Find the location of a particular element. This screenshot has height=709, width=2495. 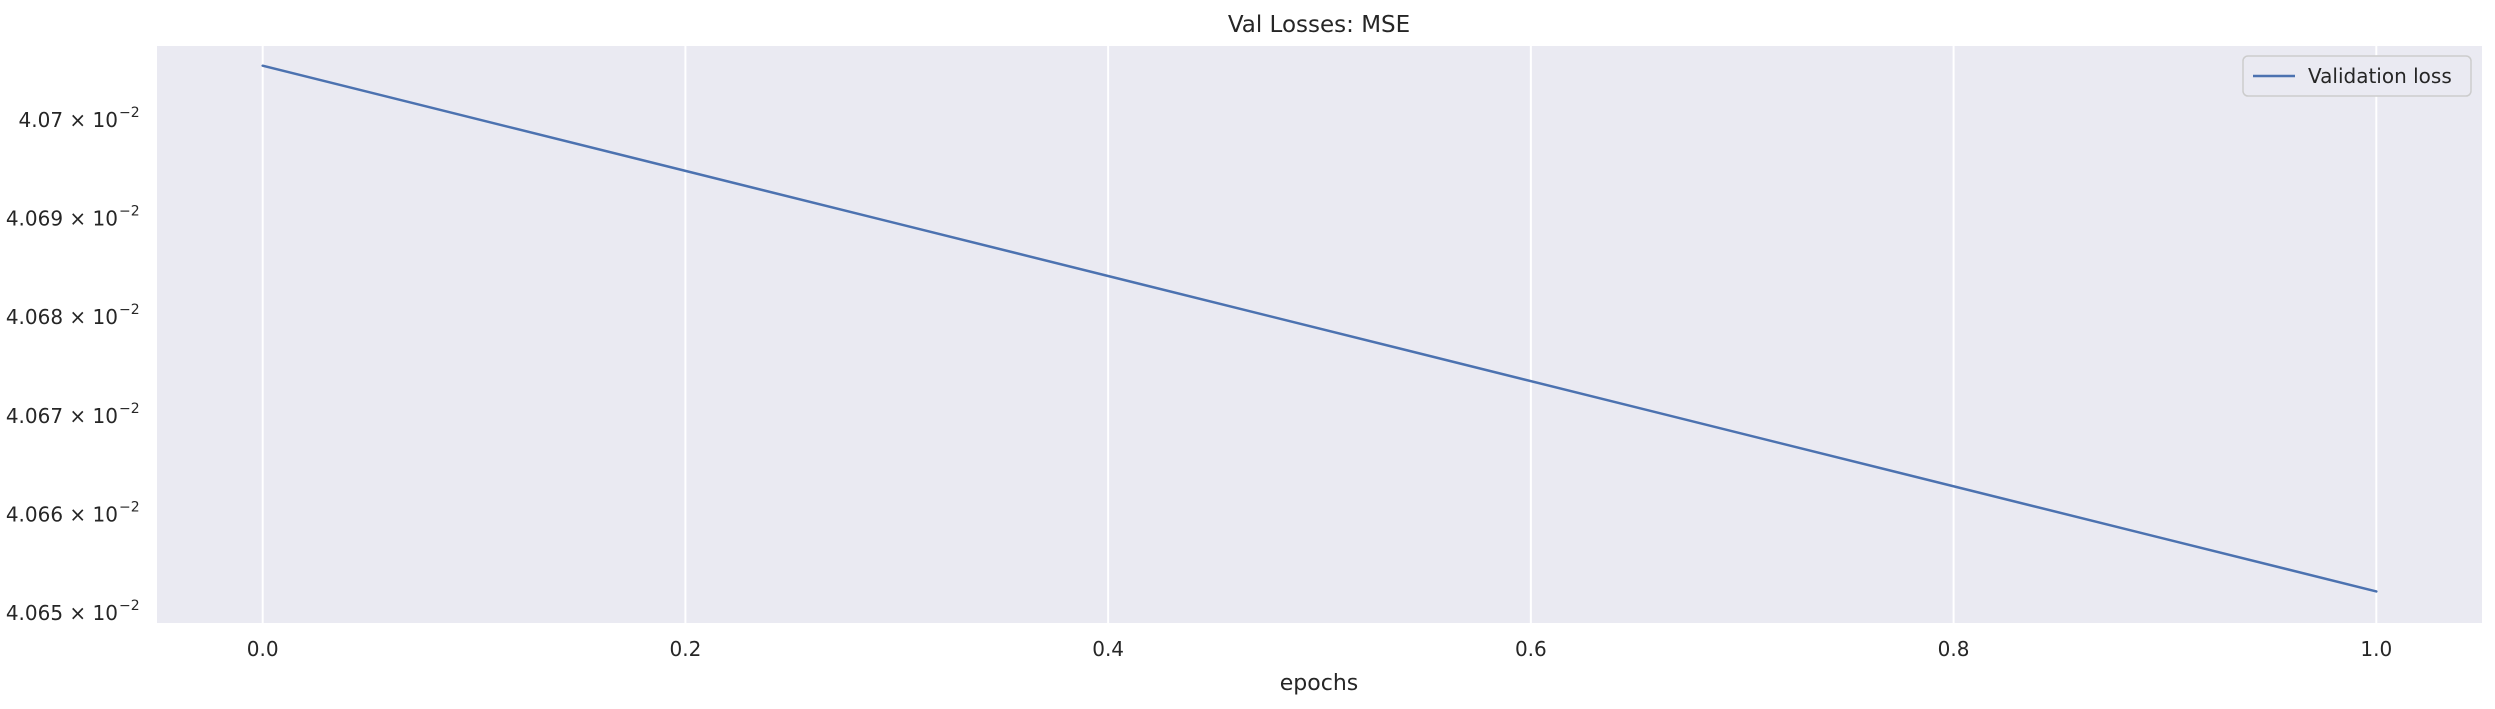

x-tick-label: 0.6 is located at coordinates (1531, 649).